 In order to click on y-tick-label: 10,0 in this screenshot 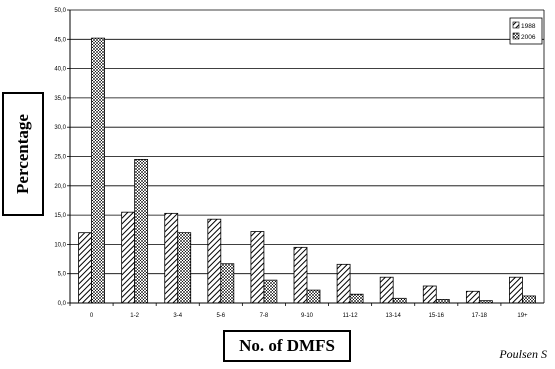, I will do `click(60, 245)`.